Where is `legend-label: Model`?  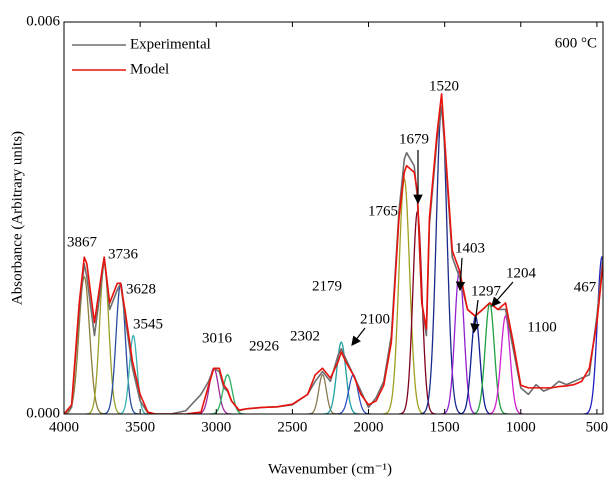 legend-label: Model is located at coordinates (149, 69).